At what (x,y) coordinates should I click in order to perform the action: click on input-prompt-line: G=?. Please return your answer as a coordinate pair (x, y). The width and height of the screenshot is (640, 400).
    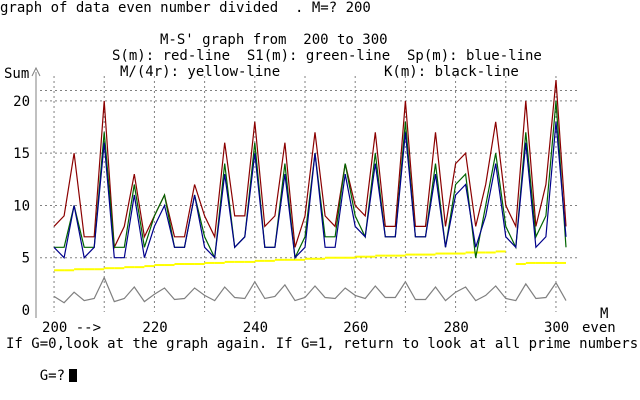
    Looking at the image, I should click on (42, 376).